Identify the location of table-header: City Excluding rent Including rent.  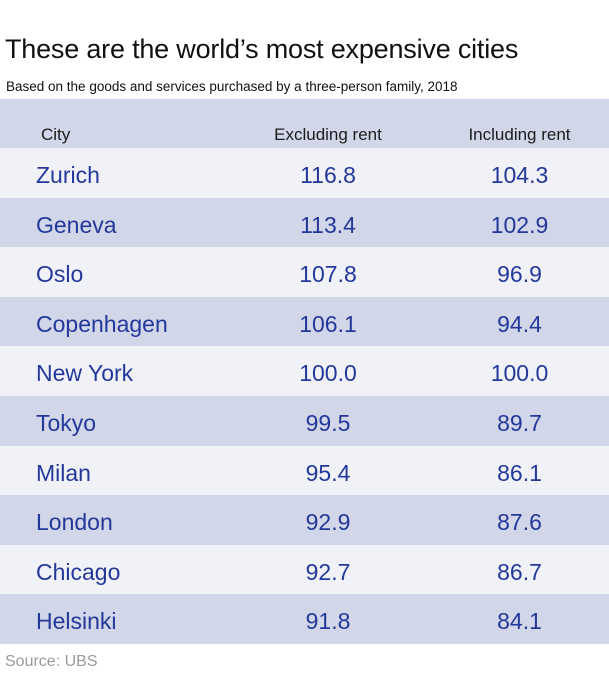
(304, 123).